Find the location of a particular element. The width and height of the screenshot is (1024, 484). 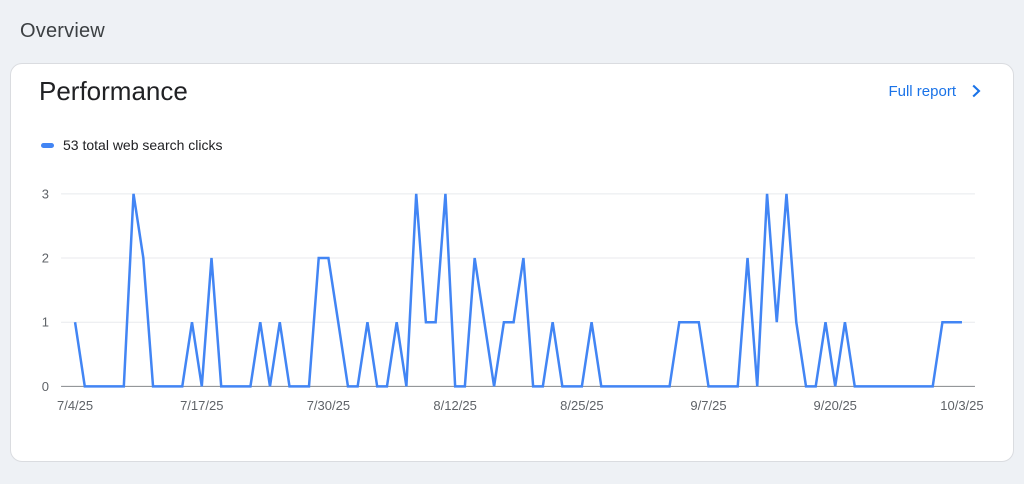

x-tick-label: 10/3/25 is located at coordinates (961, 405).